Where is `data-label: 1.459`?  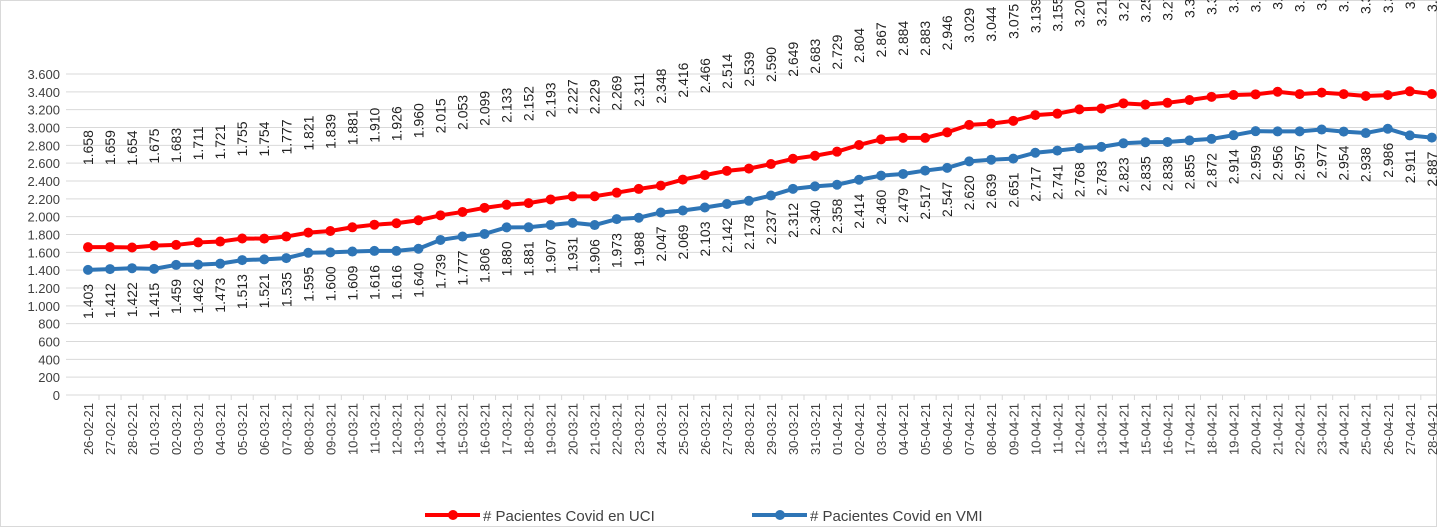
data-label: 1.459 is located at coordinates (176, 296).